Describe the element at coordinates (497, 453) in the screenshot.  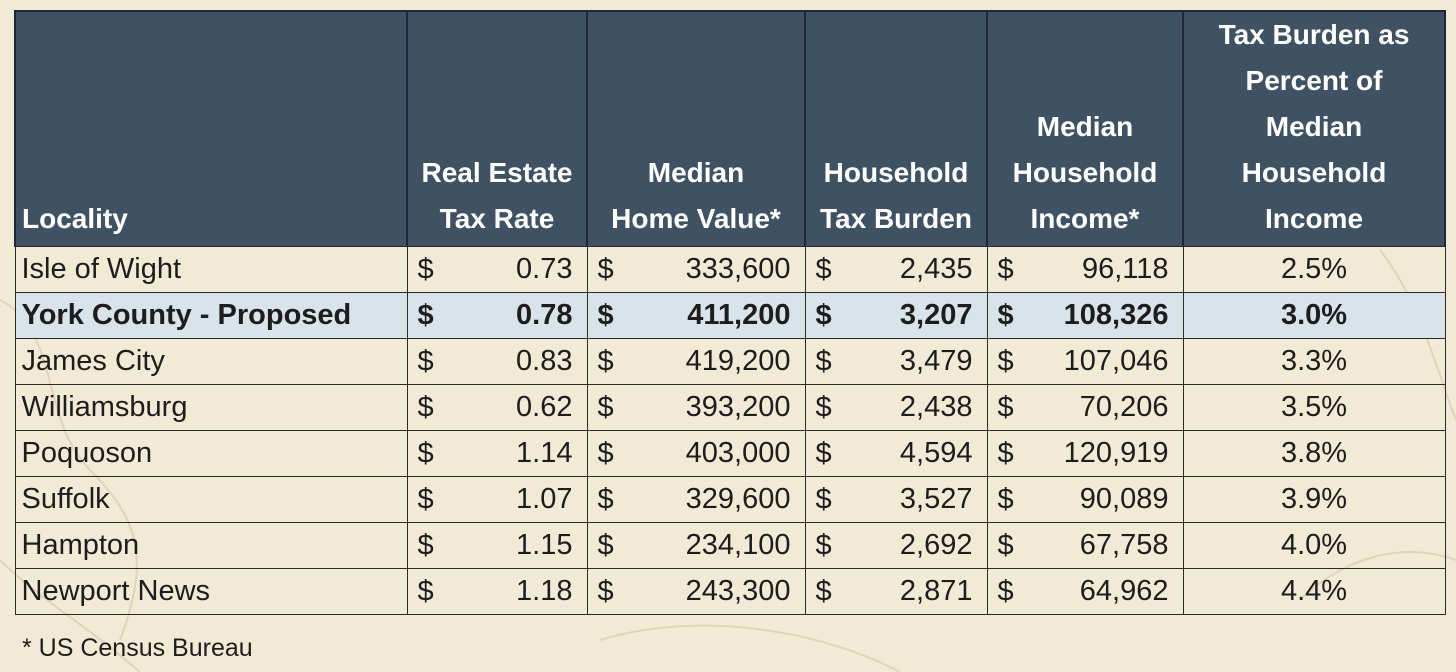
I see `cell-tax-rate: $1.14` at that location.